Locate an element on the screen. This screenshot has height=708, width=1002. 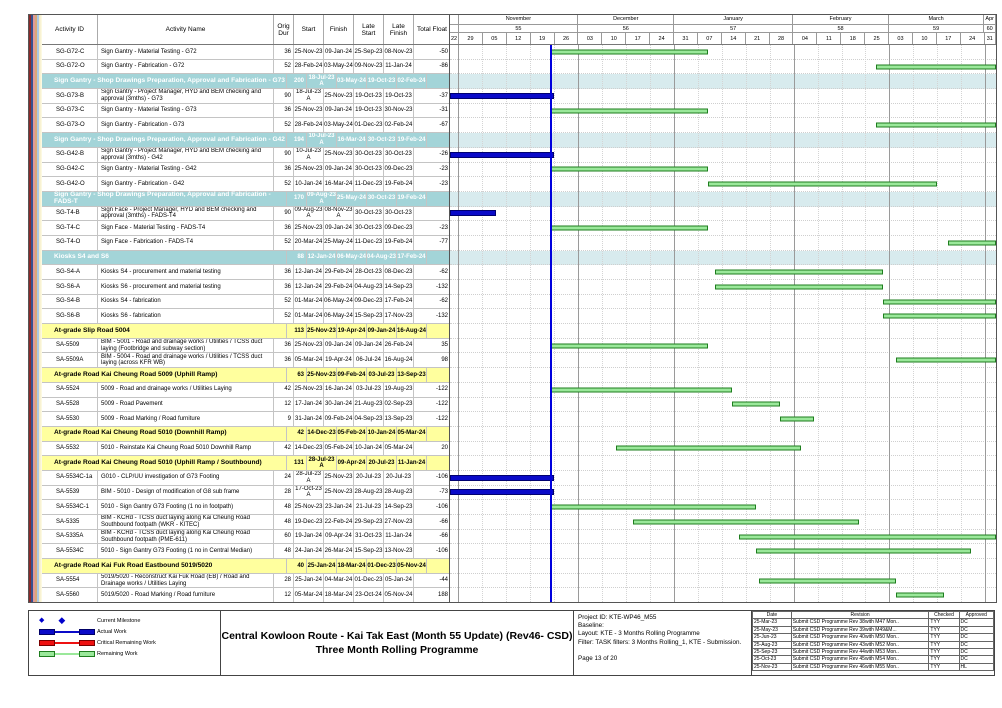
table-cell: 12-Jan-24 is located at coordinates (309, 287).